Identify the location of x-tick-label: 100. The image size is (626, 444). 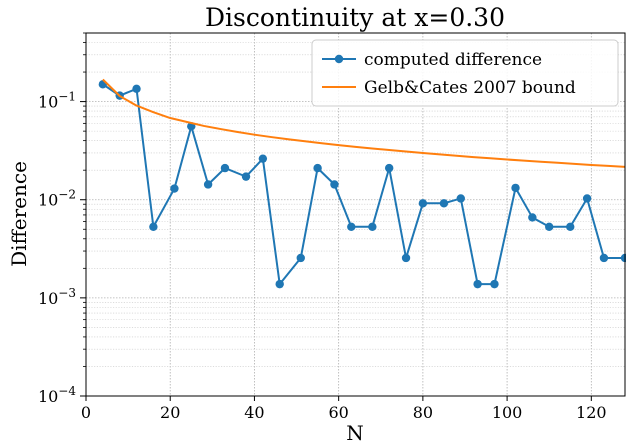
(507, 412).